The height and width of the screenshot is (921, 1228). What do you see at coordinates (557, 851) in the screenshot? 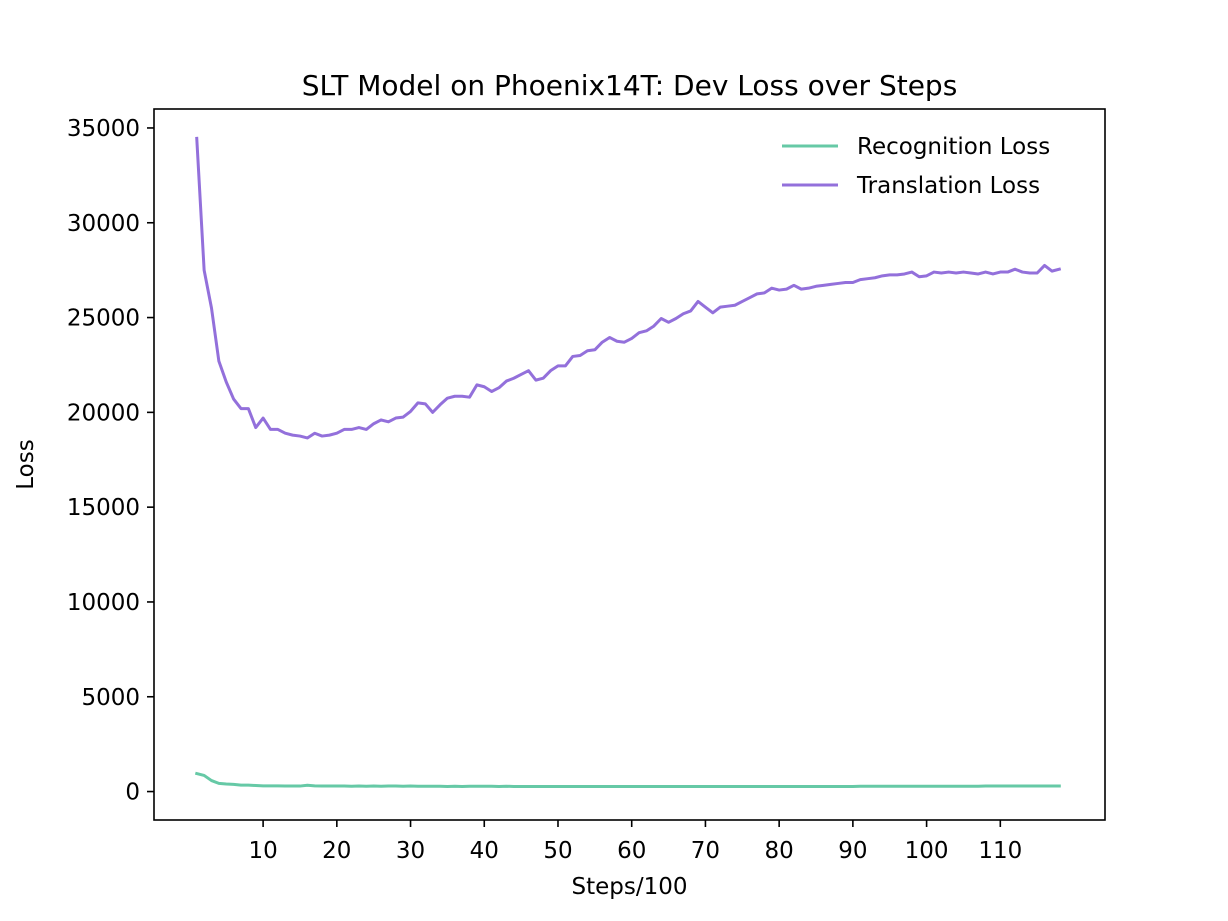
I see `x-tick-label: 50` at bounding box center [557, 851].